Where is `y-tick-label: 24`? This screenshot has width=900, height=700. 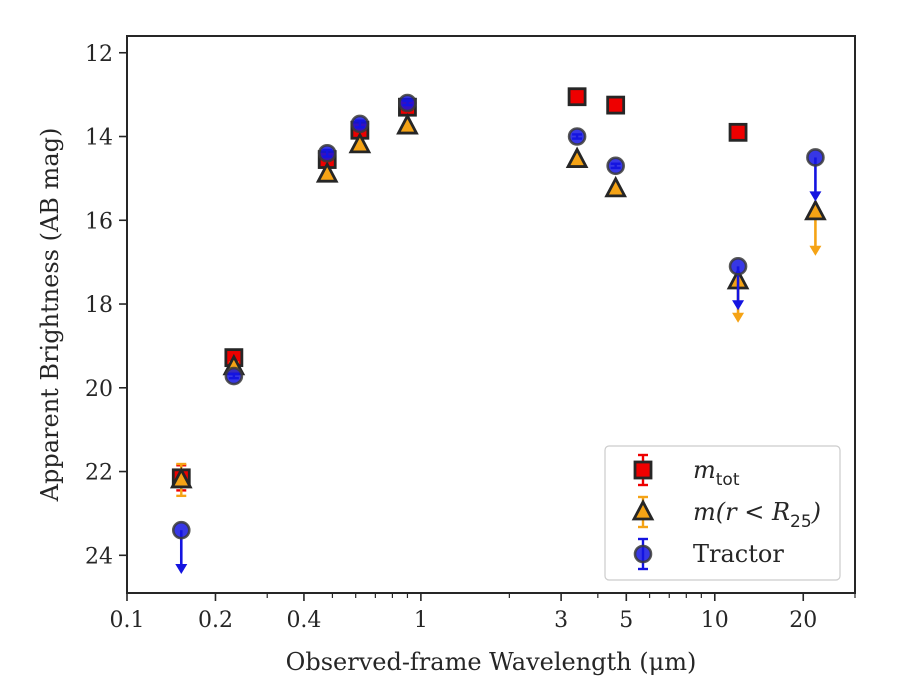 y-tick-label: 24 is located at coordinates (99, 556).